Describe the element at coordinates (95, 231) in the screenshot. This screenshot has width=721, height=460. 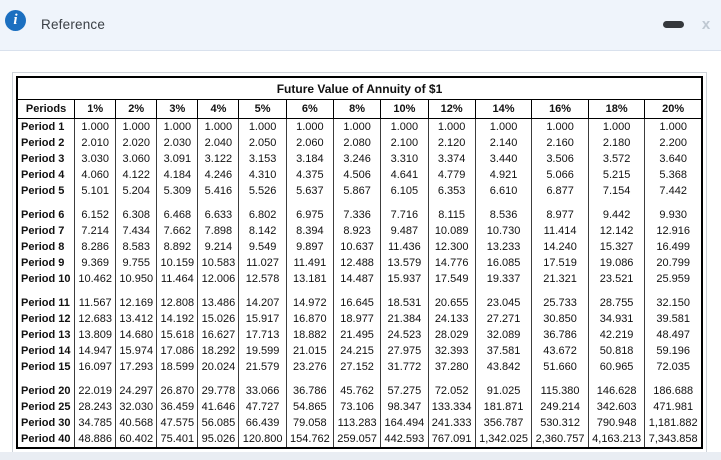
I see `value-cell: 7.214` at that location.